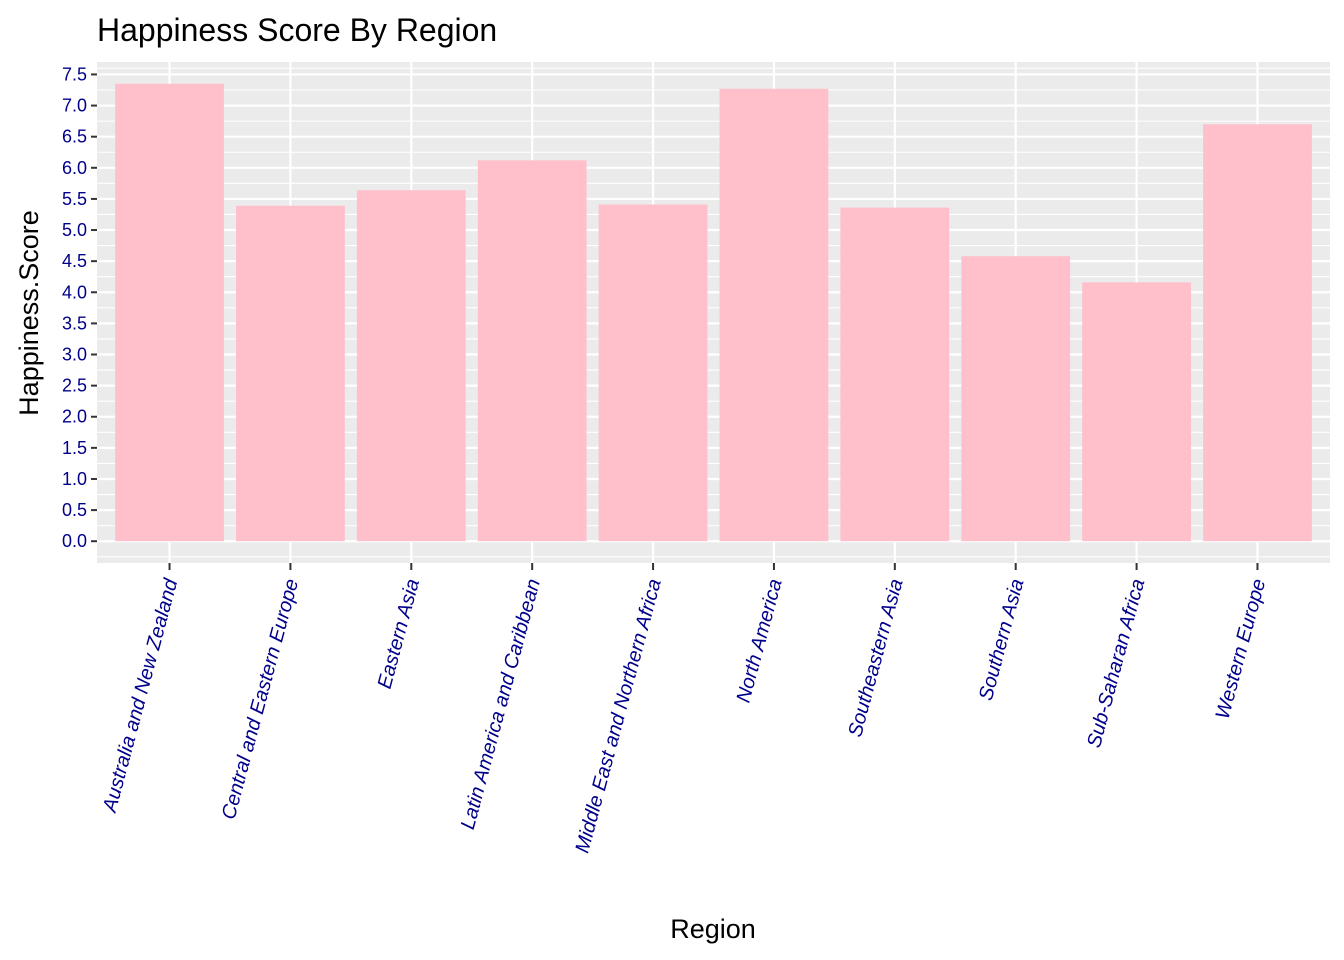 This screenshot has width=1344, height=960. I want to click on x-tick-label: Eastern Asia, so click(399, 634).